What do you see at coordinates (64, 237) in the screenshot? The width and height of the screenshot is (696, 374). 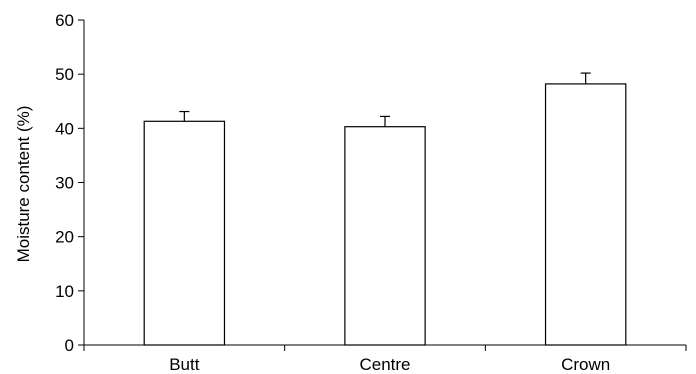 I see `y-tick-label: 20` at bounding box center [64, 237].